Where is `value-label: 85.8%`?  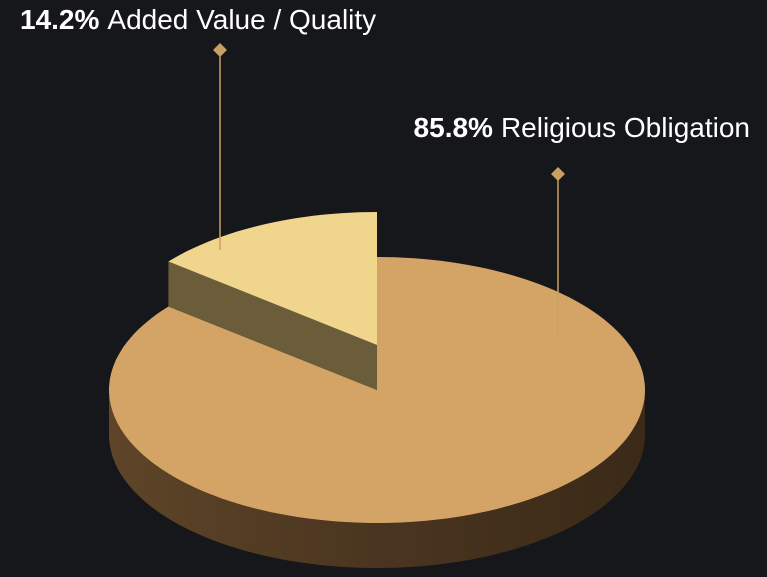
value-label: 85.8% is located at coordinates (453, 127).